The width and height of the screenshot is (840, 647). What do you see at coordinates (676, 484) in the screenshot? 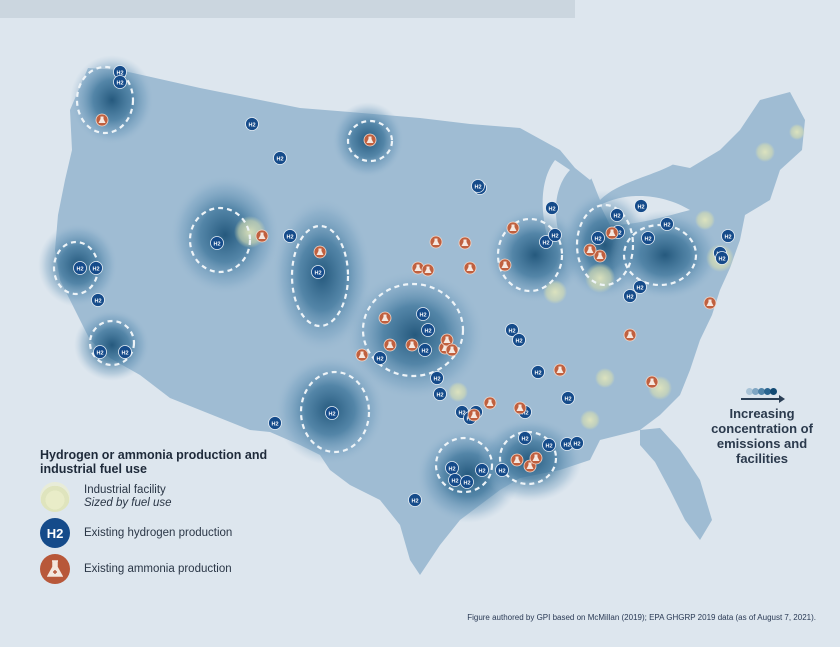
I see `florida` at bounding box center [676, 484].